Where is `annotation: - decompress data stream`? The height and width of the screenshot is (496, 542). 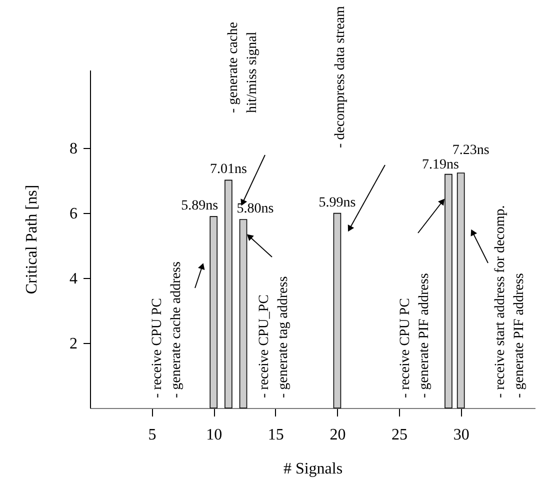 annotation: - decompress data stream is located at coordinates (340, 77).